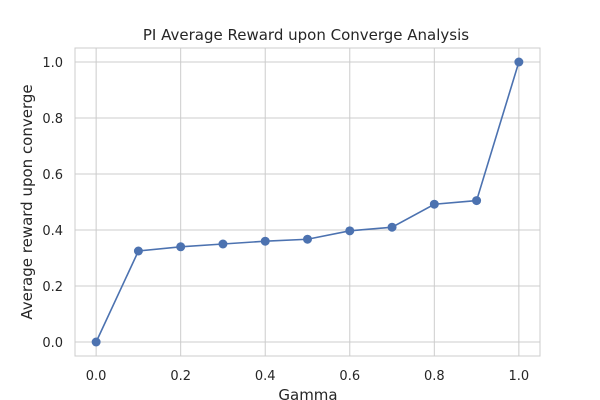  What do you see at coordinates (52, 287) in the screenshot?
I see `y-tick-label: 0.2` at bounding box center [52, 287].